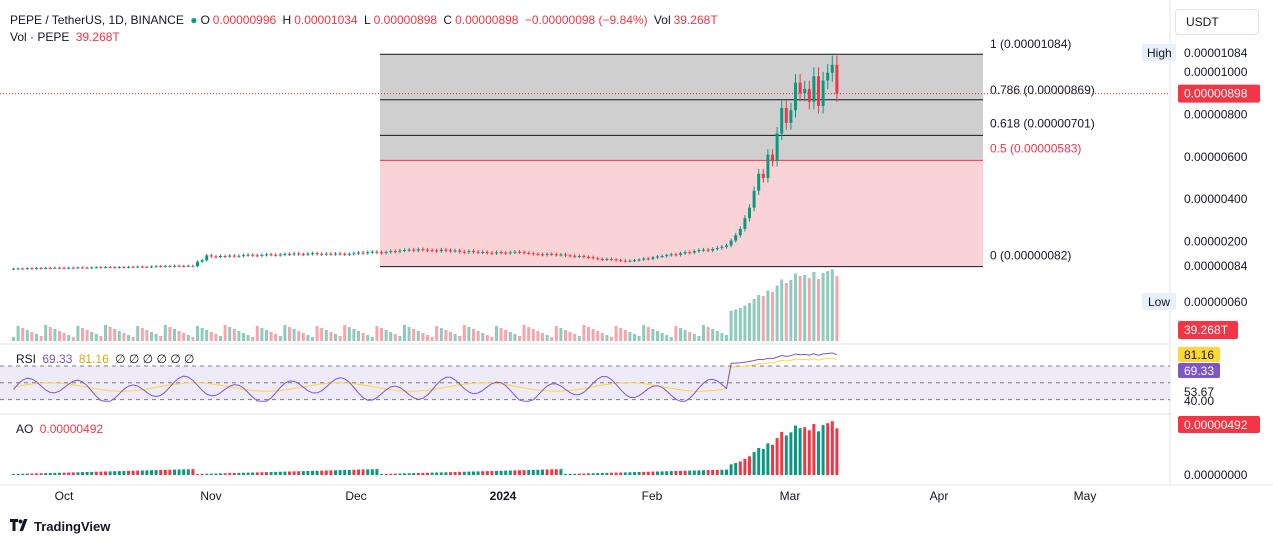  Describe the element at coordinates (425, 374) in the screenshot. I see `rsi-ma-line` at that location.